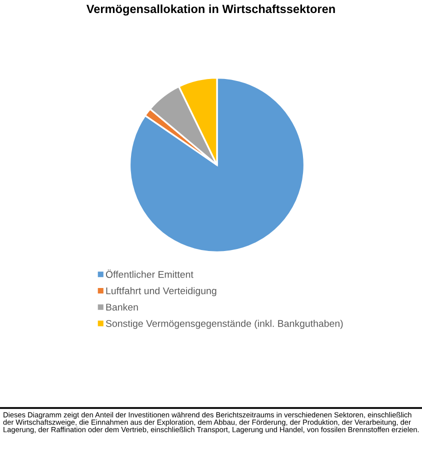 Image resolution: width=422 pixels, height=452 pixels. What do you see at coordinates (210, 10) in the screenshot?
I see `chart-title: Vermögensallokation in Wirtschaftssektoren` at bounding box center [210, 10].